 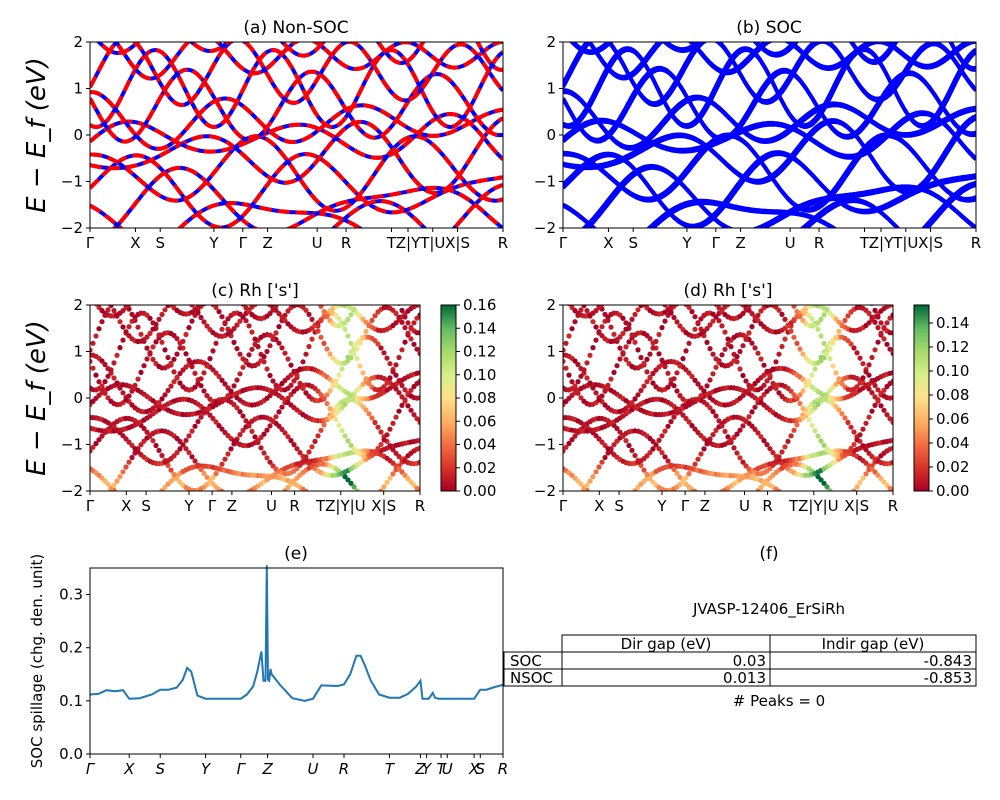 I want to click on panel-a-title: (a) Non-SOC, so click(x=295, y=28).